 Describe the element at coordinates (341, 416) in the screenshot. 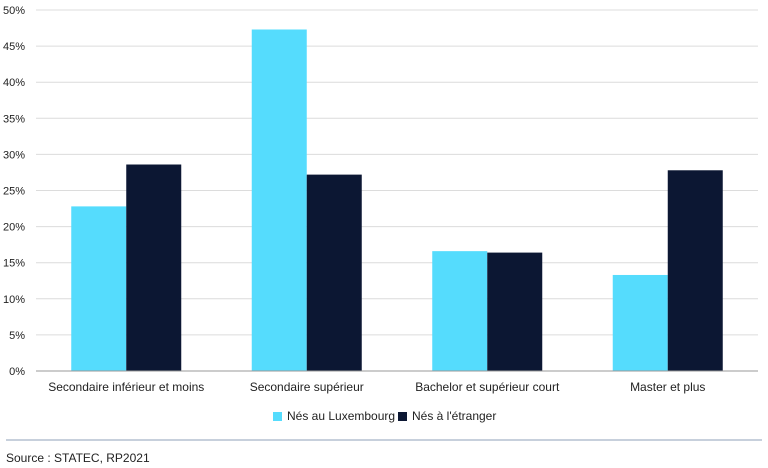

I see `legend-label: Nés au Luxembourg` at that location.